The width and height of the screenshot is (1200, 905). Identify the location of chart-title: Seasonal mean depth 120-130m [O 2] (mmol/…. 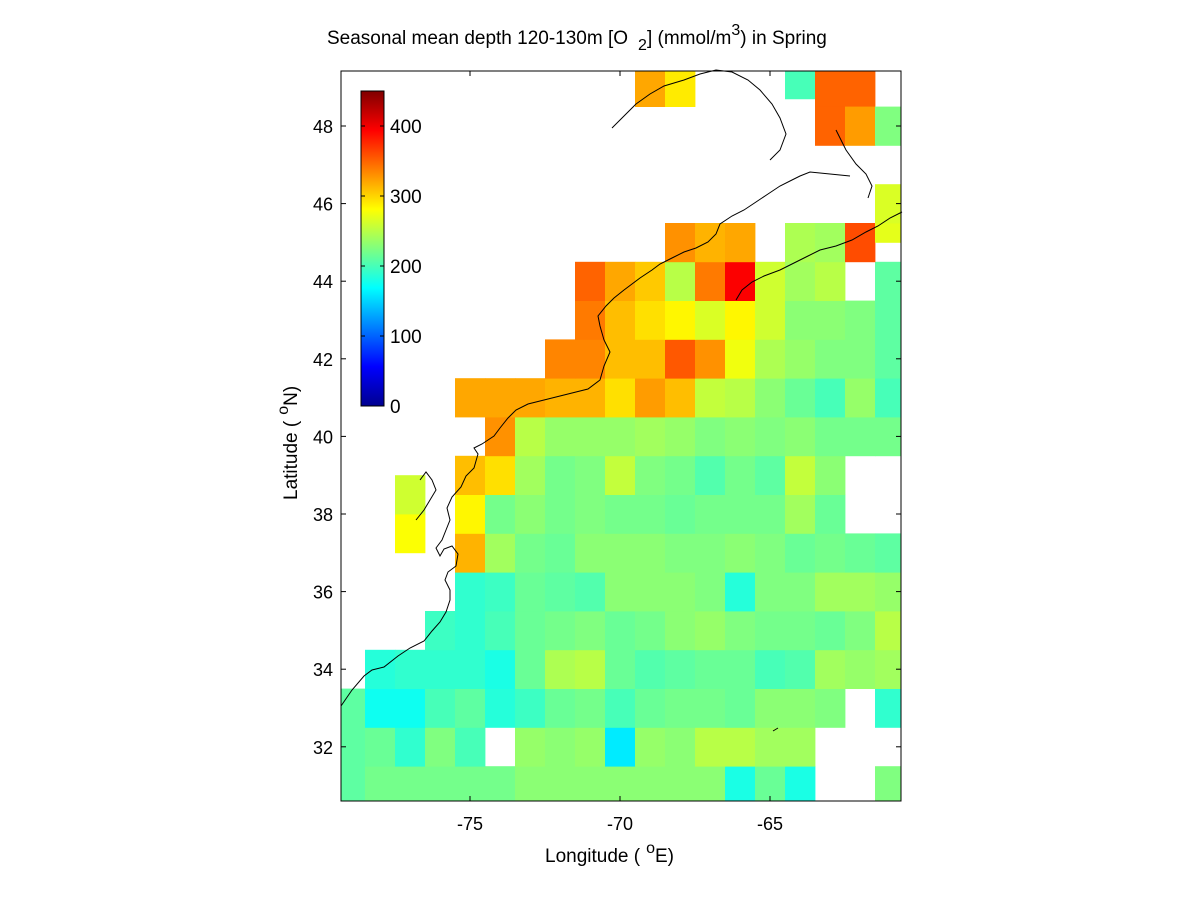
(577, 38).